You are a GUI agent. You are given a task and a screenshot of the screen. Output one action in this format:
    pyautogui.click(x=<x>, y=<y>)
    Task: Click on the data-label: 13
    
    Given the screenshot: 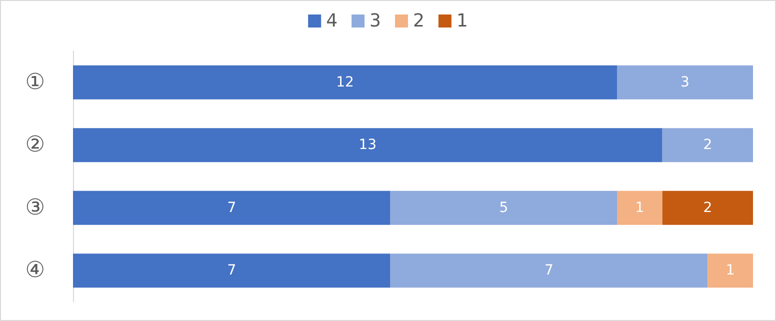 What is the action you would take?
    pyautogui.click(x=367, y=145)
    